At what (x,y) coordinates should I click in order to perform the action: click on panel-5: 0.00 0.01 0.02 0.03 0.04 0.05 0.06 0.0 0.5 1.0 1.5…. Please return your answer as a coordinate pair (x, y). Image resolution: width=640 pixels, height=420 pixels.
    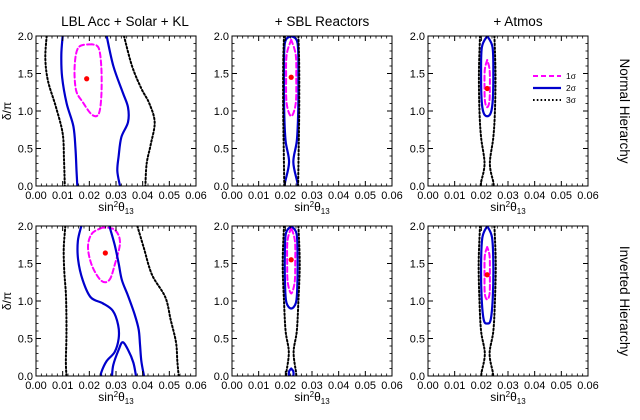
    Looking at the image, I should click on (308, 313).